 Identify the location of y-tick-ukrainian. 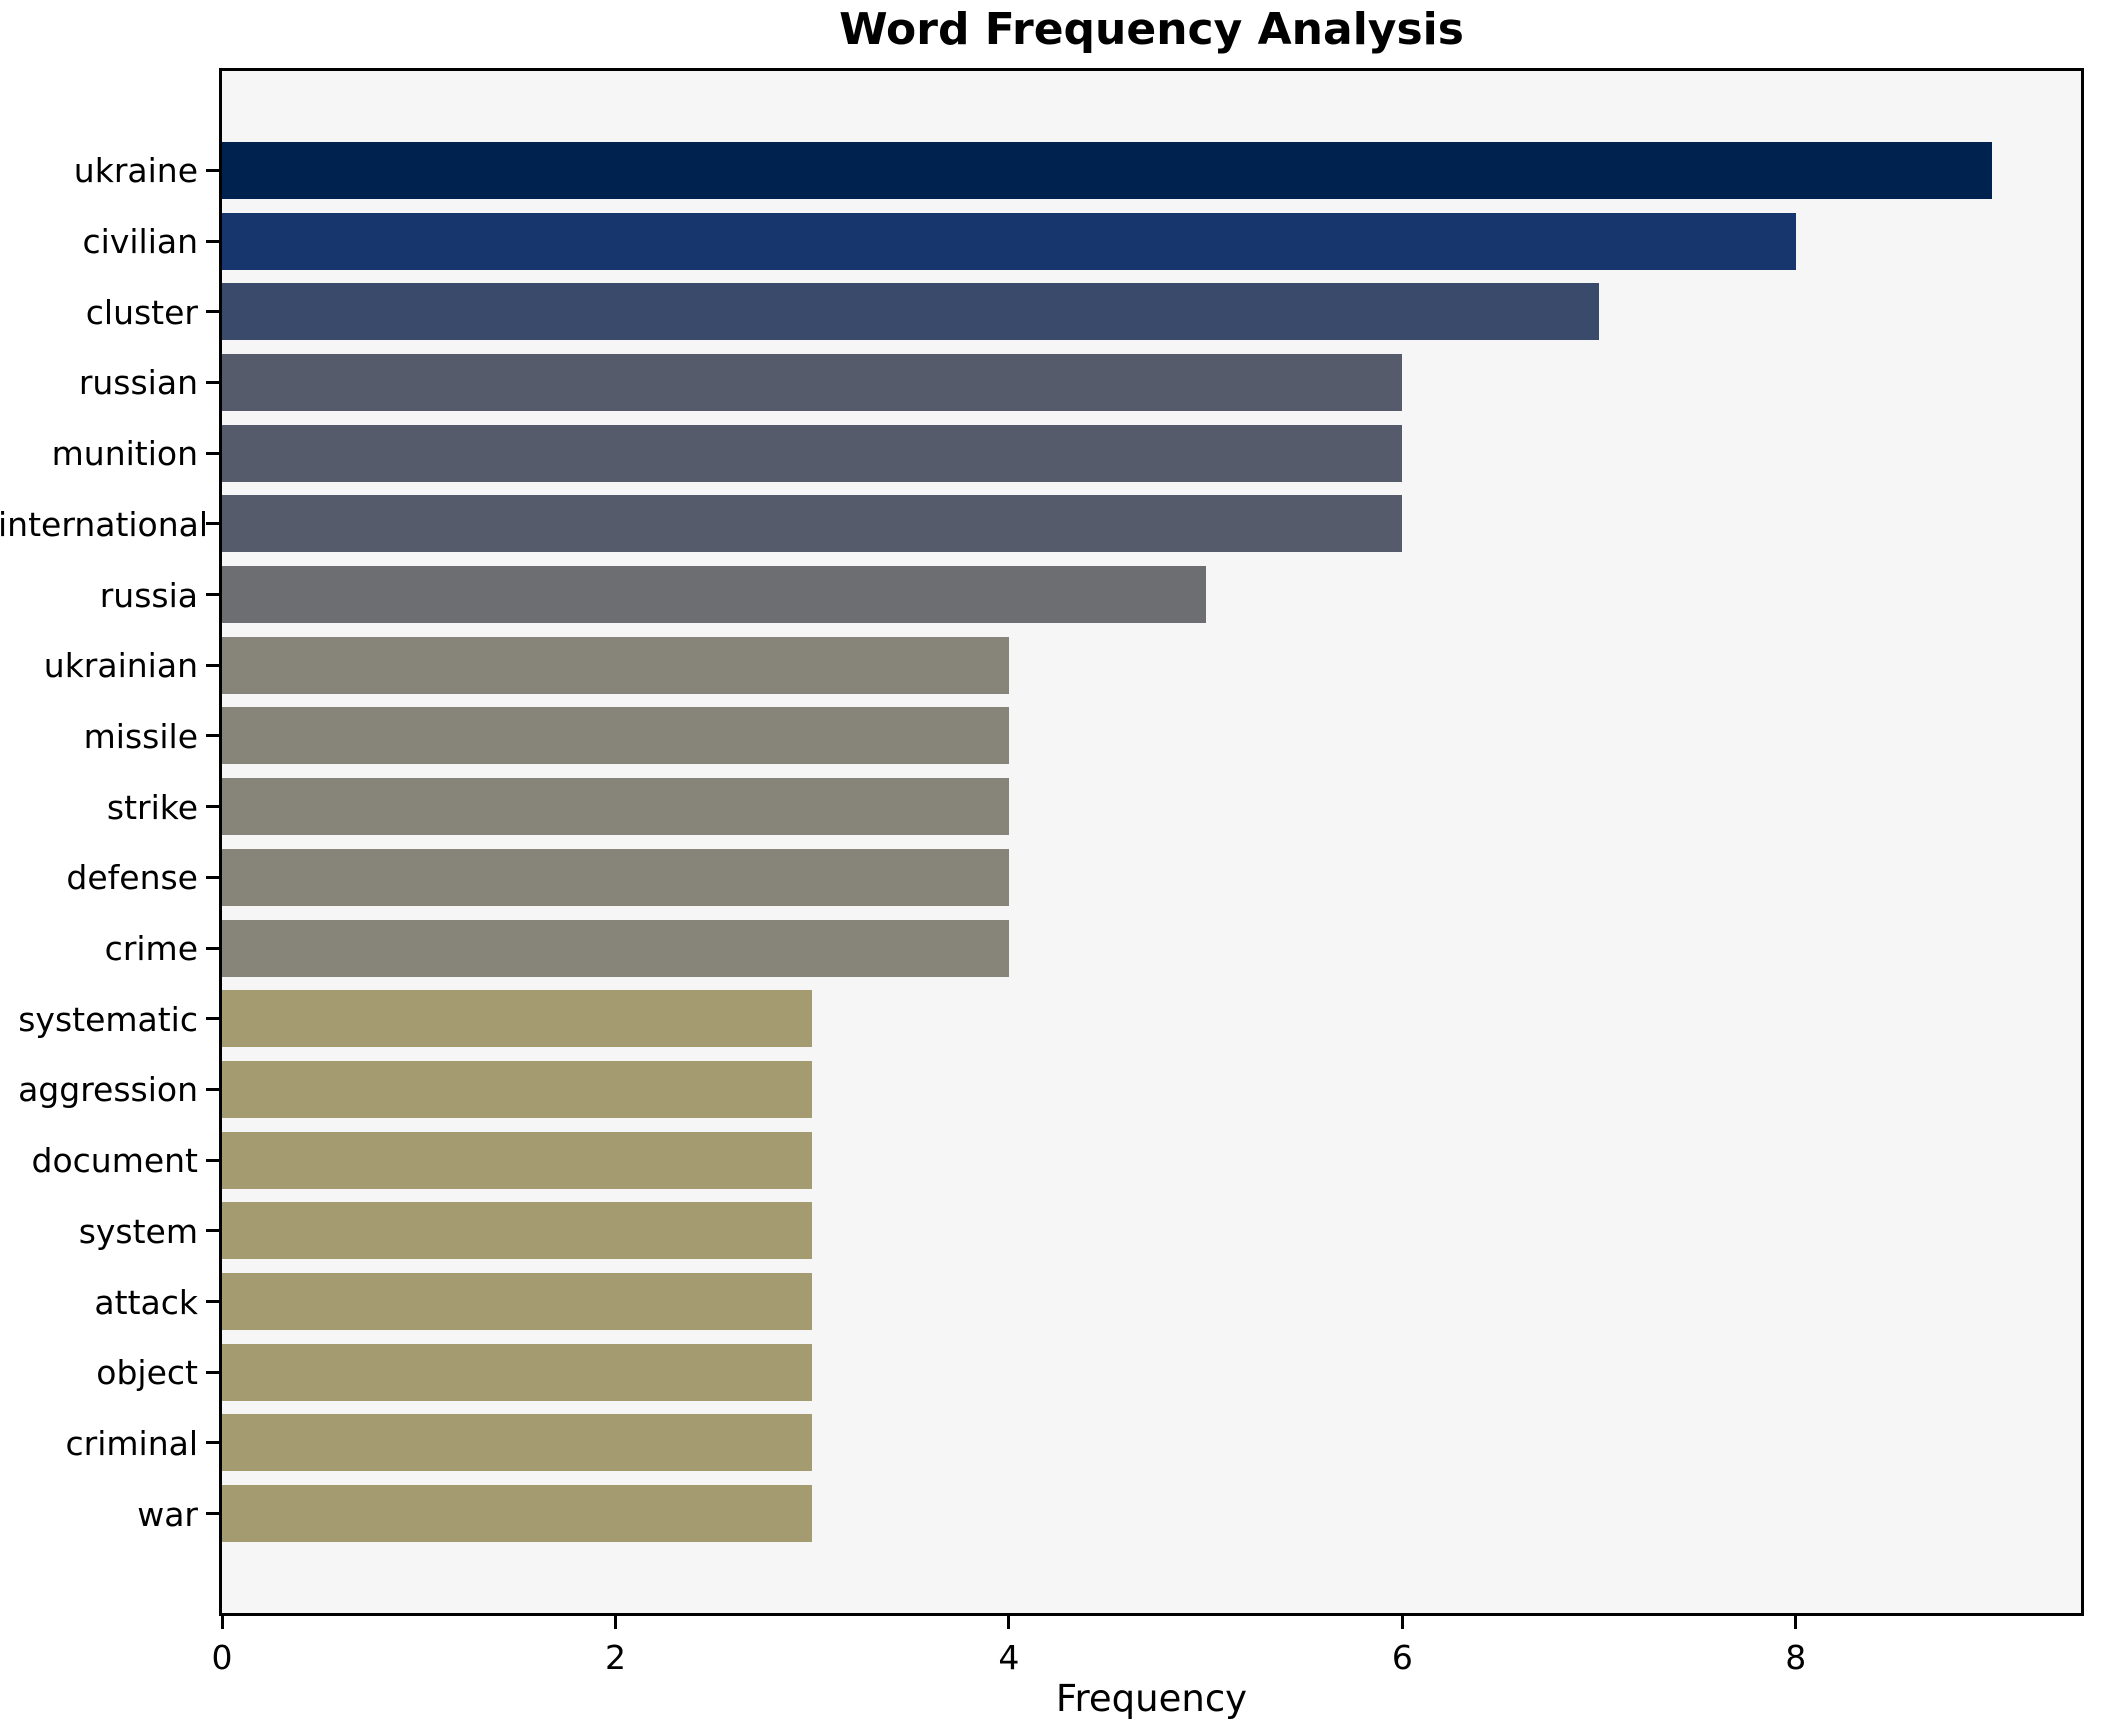
(212, 665).